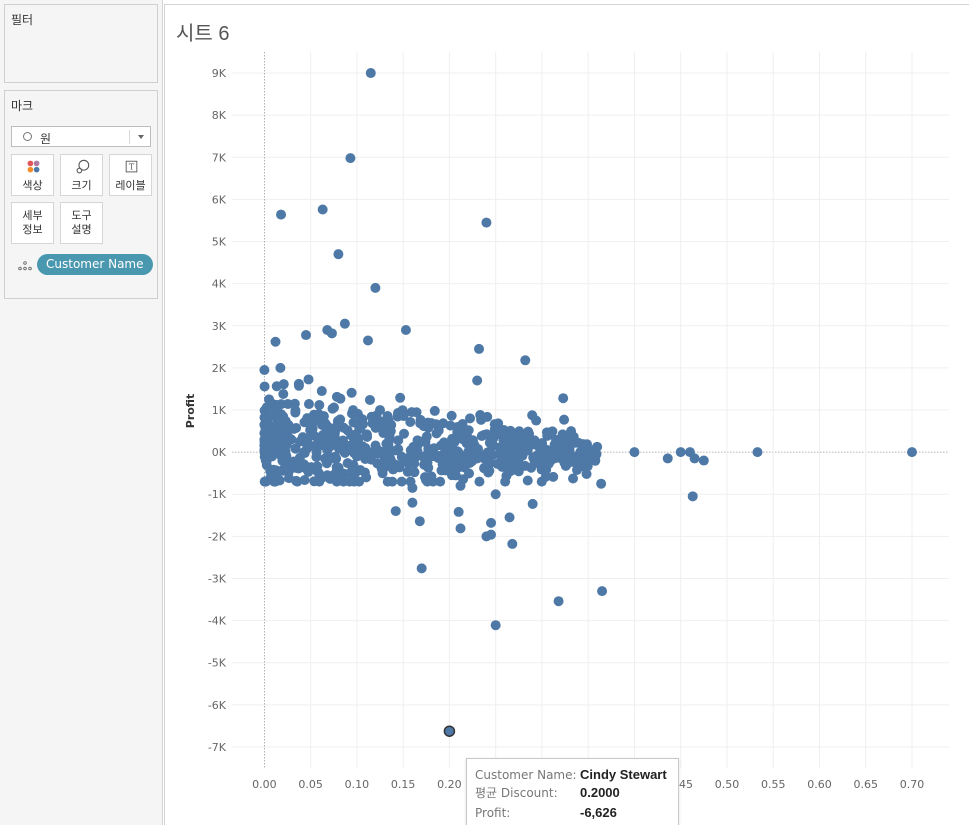  I want to click on detail-button: 세부 정보, so click(32, 223).